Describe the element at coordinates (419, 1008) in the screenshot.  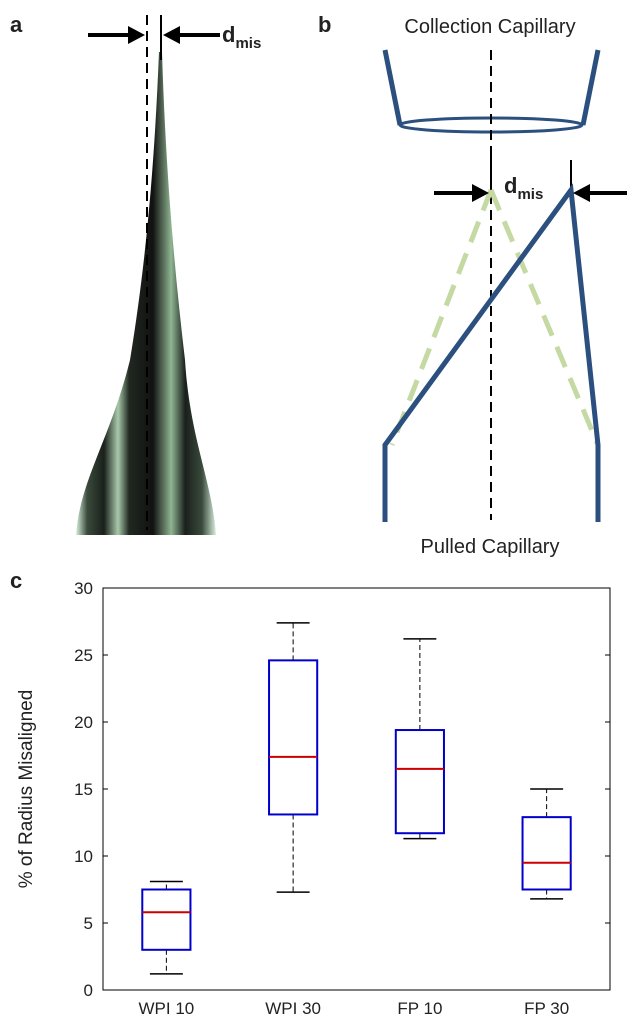
I see `x-tick-label: FP 10` at that location.